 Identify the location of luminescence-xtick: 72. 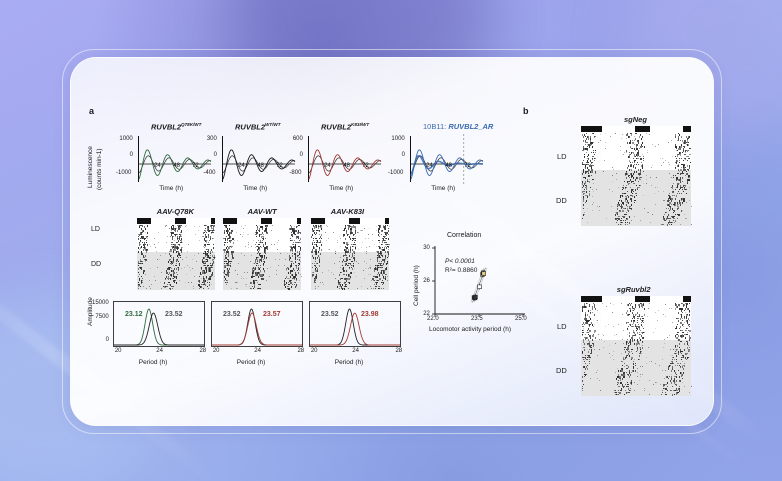
(365, 166).